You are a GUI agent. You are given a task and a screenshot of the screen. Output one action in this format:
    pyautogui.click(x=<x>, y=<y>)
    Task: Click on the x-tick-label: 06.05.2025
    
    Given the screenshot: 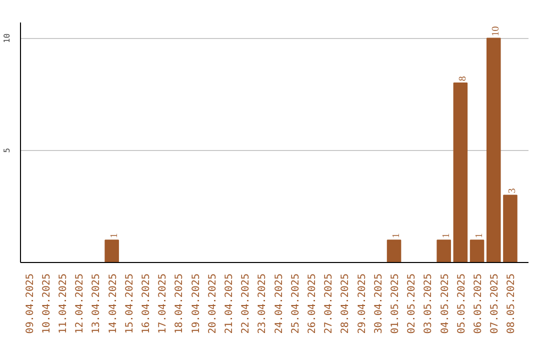 What is the action you would take?
    pyautogui.click(x=478, y=303)
    